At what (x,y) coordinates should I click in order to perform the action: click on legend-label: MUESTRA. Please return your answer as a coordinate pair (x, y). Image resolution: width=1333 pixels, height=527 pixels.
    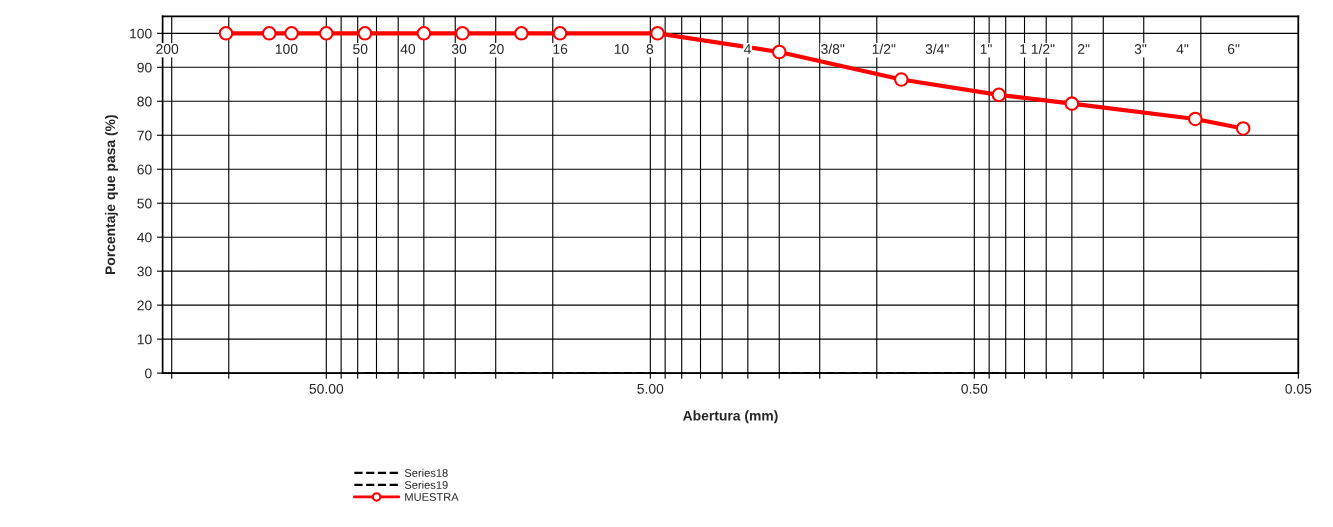
    Looking at the image, I should click on (432, 497).